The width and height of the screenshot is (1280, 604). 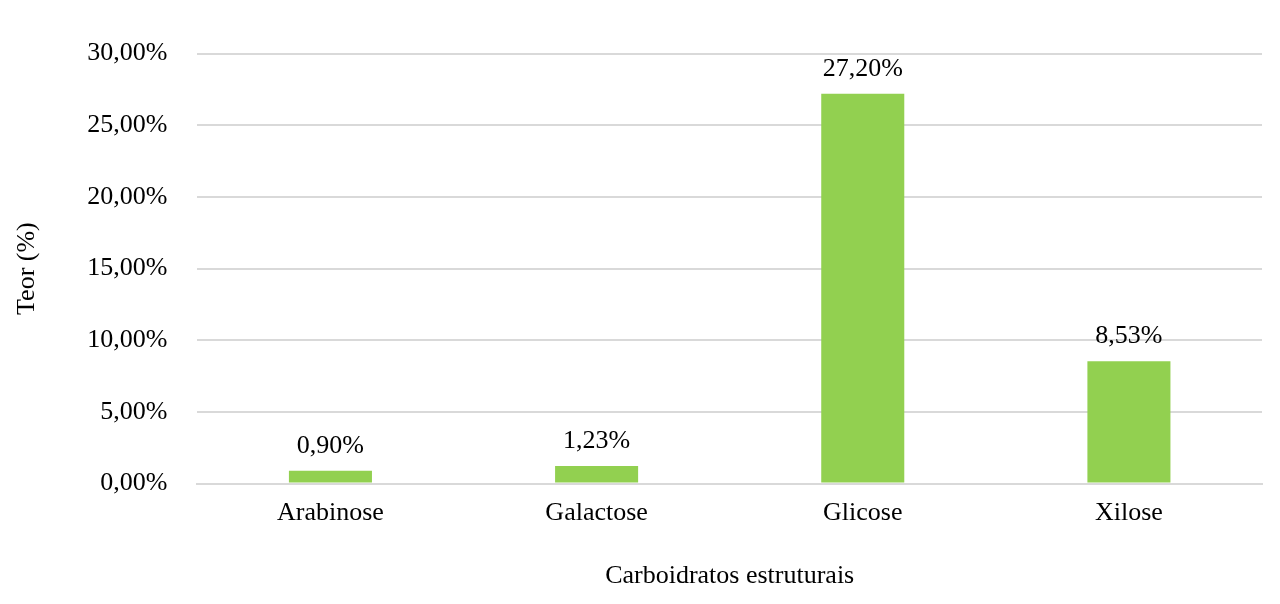 What do you see at coordinates (26, 268) in the screenshot?
I see `y-axis-title: Teor (%)` at bounding box center [26, 268].